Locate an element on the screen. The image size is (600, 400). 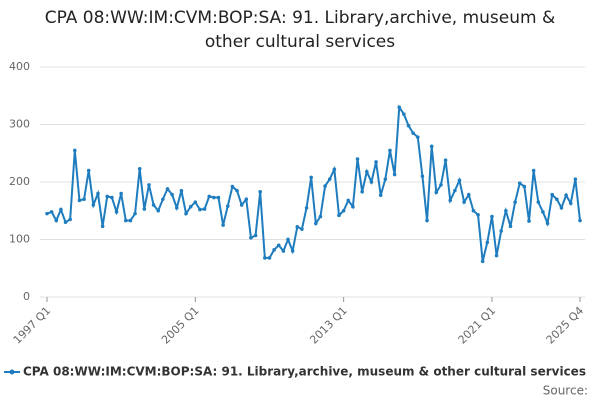
x-tick-label: 2013 Q1 is located at coordinates (328, 325).